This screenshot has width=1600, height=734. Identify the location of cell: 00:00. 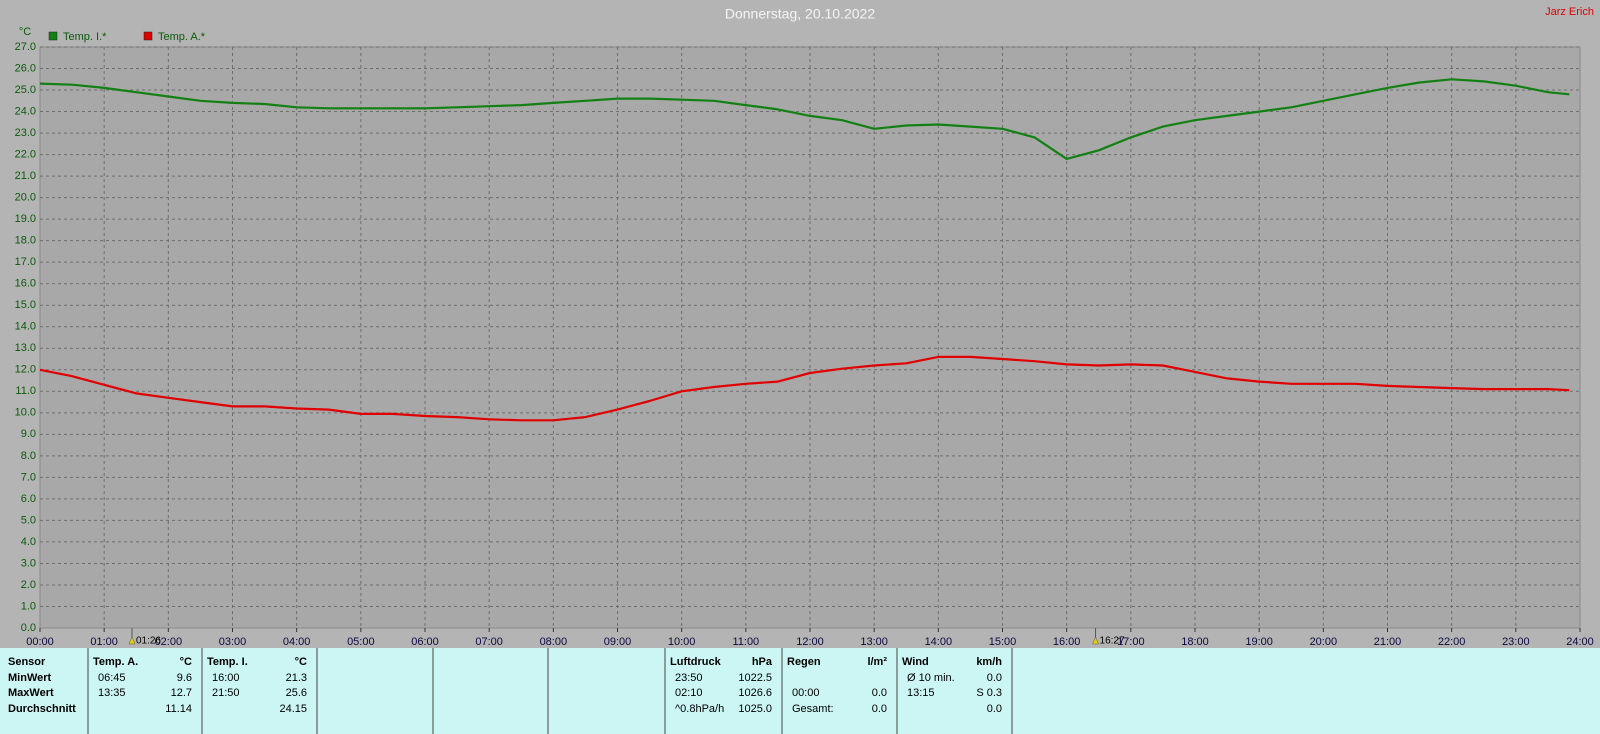
(806, 693).